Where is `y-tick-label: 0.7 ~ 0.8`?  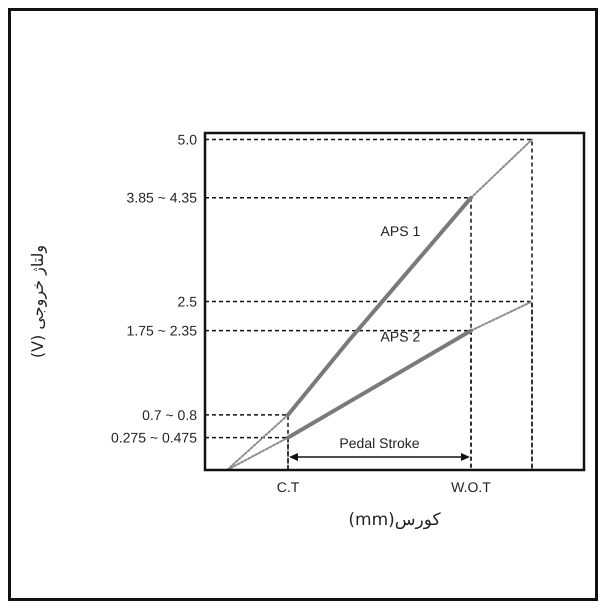 y-tick-label: 0.7 ~ 0.8 is located at coordinates (170, 414).